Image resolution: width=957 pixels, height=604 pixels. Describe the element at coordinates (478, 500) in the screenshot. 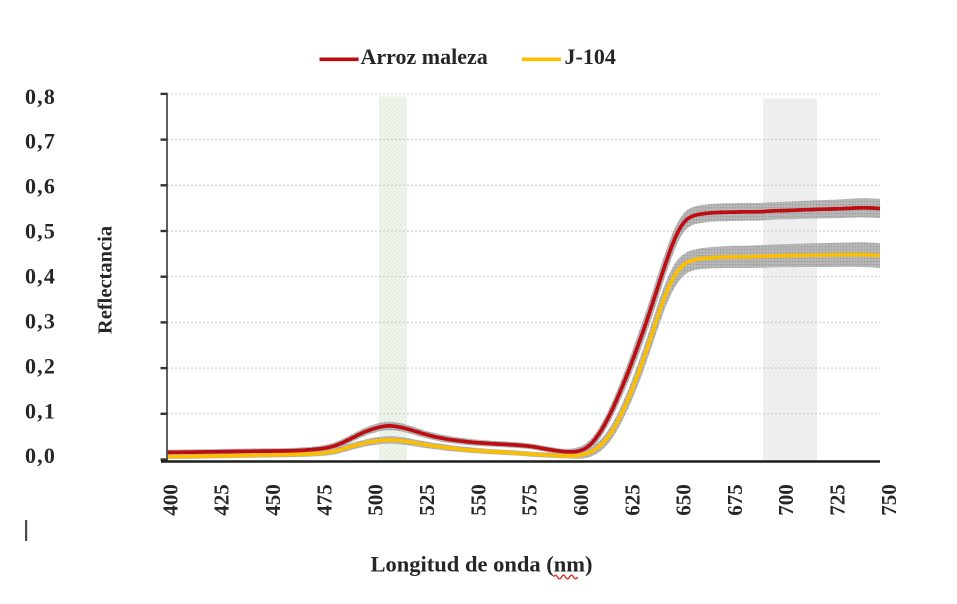

I see `svg-text: 550` at that location.